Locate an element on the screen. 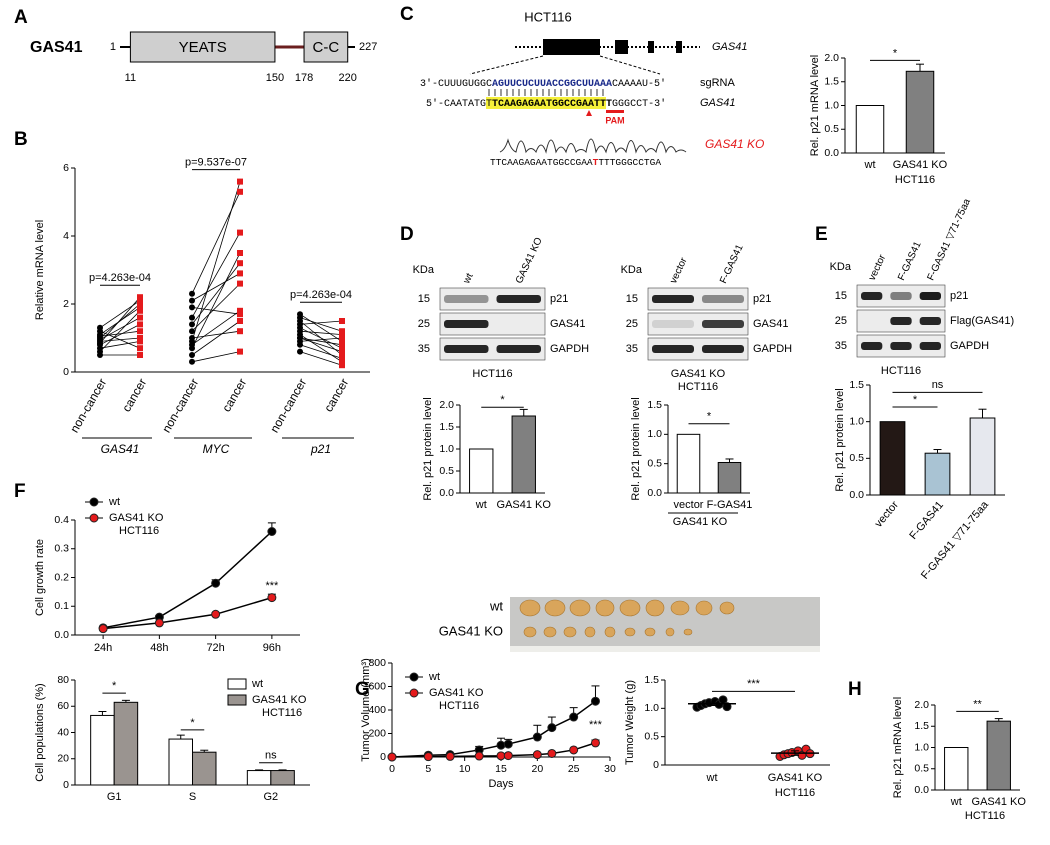 This screenshot has width=1050, height=845. band-label: Flag(GAS41) is located at coordinates (982, 321).